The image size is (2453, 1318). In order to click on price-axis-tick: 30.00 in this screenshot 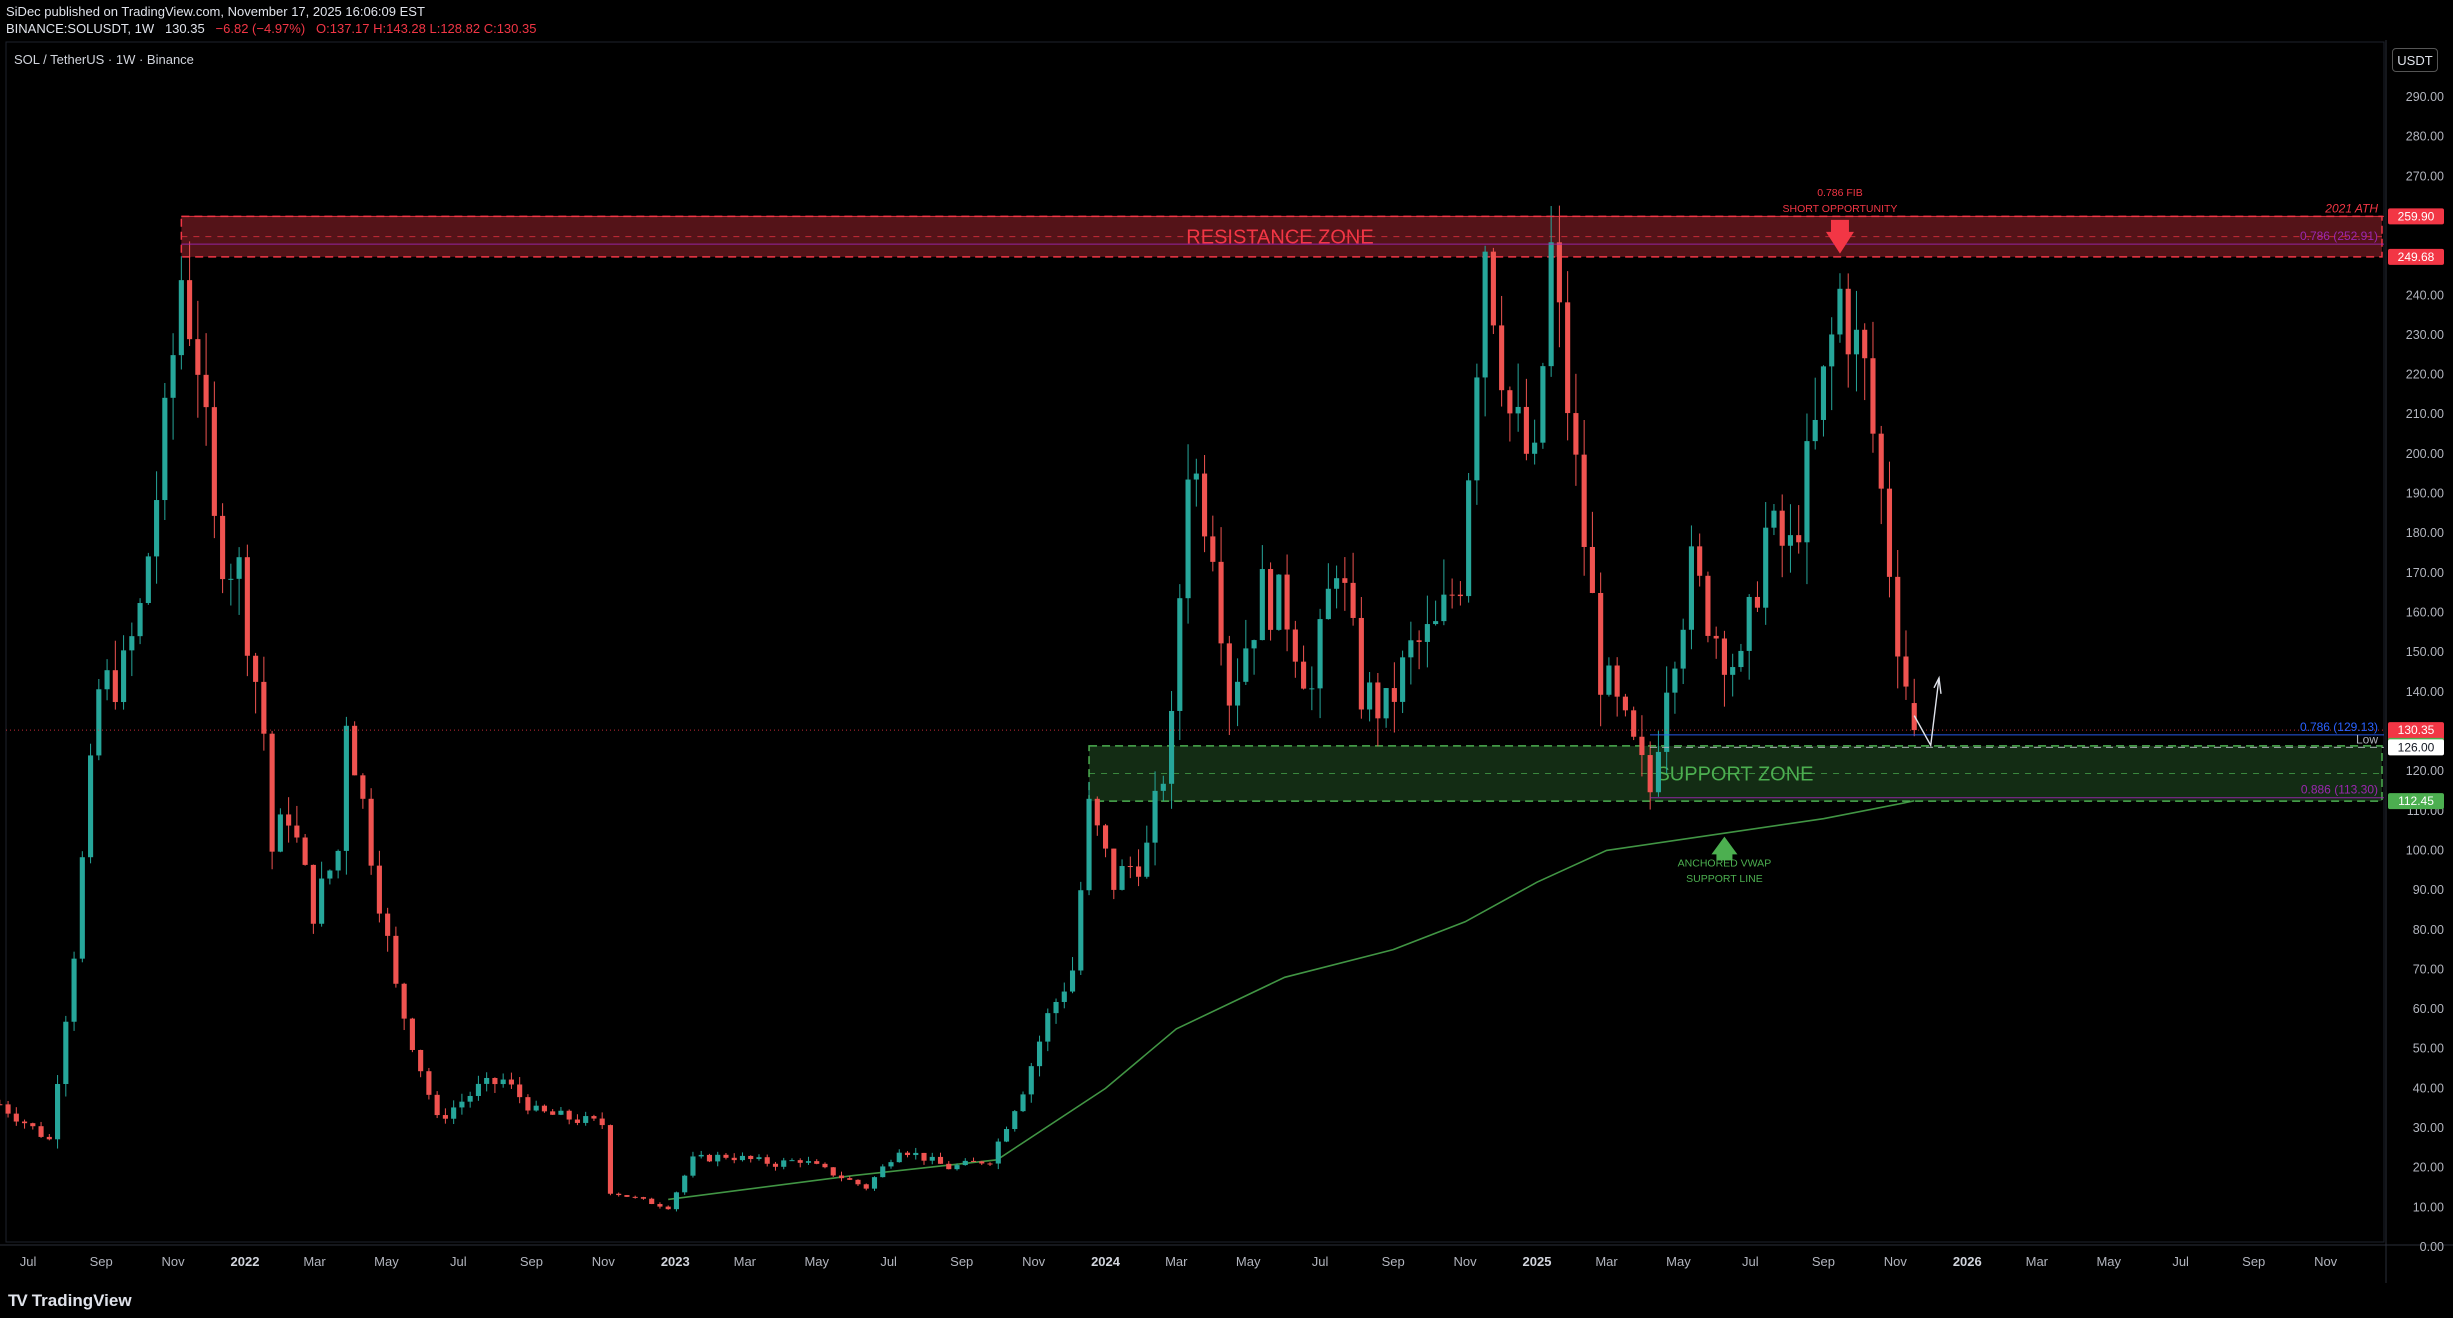, I will do `click(2428, 1128)`.